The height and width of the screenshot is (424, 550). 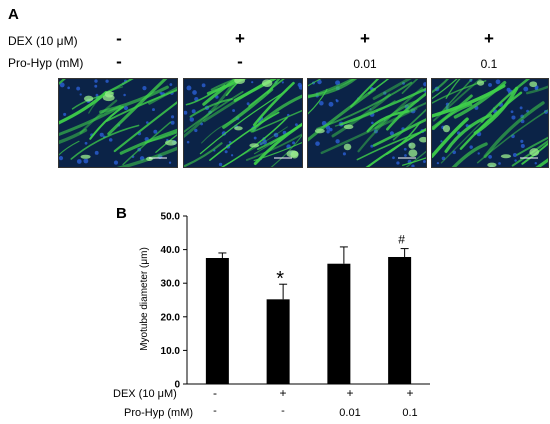 I want to click on panel-b-prohyp-value-4: 0.1, so click(x=410, y=413).